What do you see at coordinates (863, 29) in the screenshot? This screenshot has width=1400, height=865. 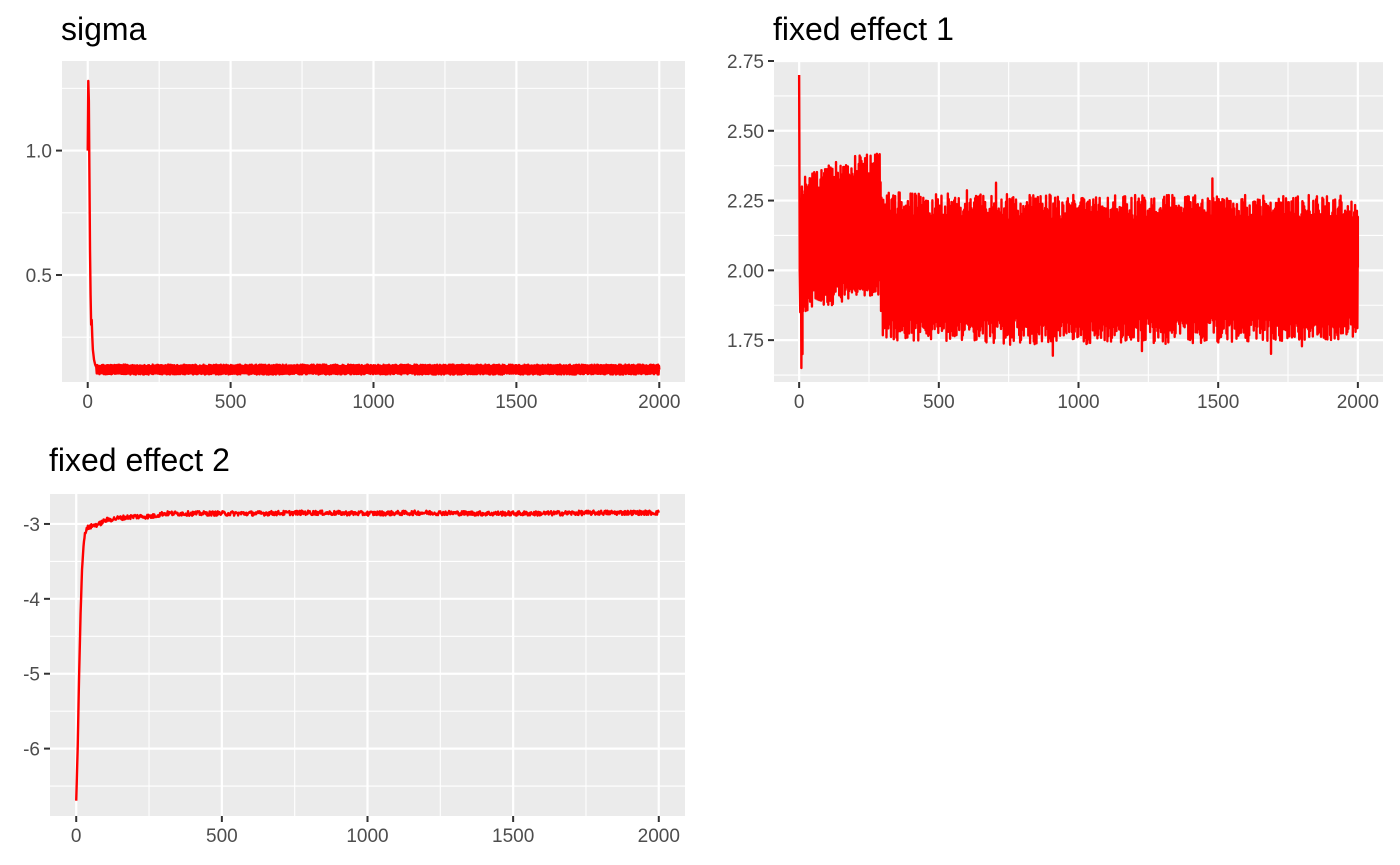 I see `panel-title: fixed effect 1` at bounding box center [863, 29].